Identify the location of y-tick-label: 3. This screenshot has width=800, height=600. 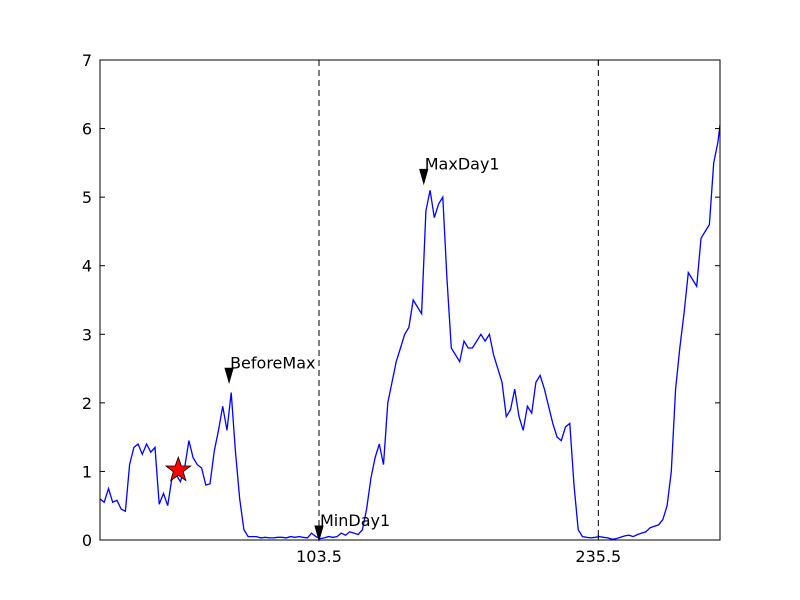
(87, 334).